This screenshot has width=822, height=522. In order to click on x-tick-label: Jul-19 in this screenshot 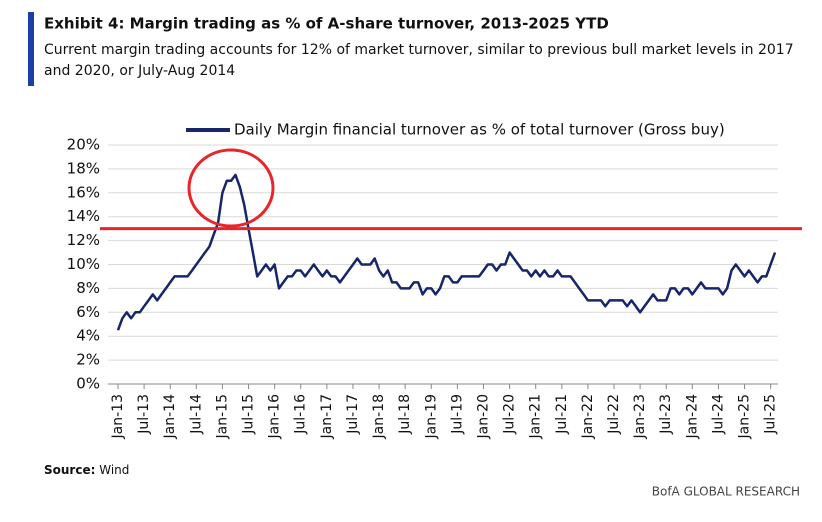, I will do `click(457, 414)`.